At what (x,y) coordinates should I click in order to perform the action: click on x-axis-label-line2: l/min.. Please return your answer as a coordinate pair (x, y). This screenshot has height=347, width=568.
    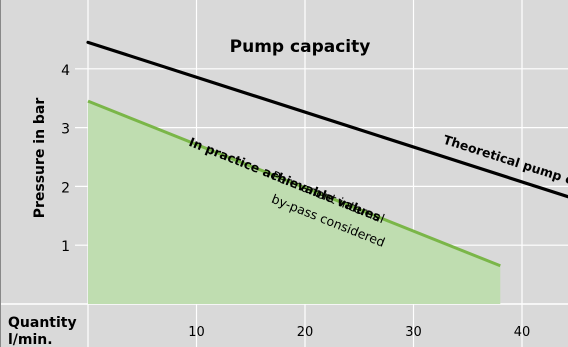
    Looking at the image, I should click on (30, 339).